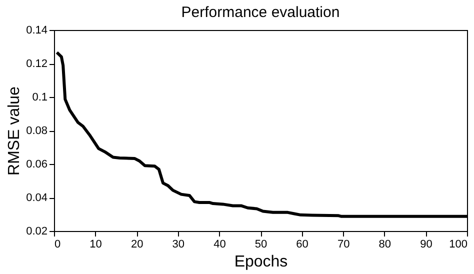 Image resolution: width=474 pixels, height=274 pixels. Describe the element at coordinates (261, 244) in the screenshot. I see `x-tick-label: 50` at that location.